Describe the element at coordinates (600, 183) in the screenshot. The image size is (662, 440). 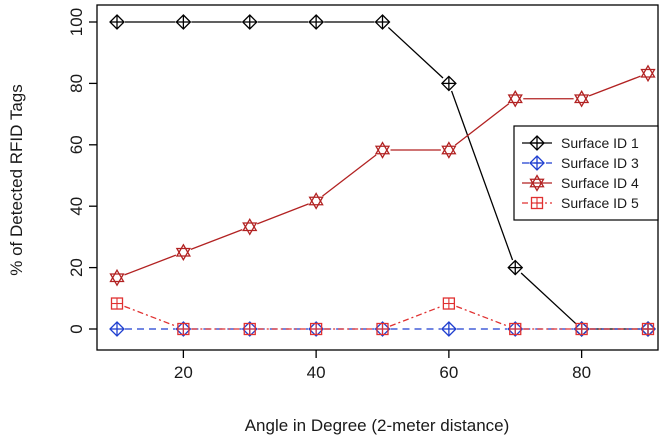
I see `legend-label: Surface ID 4` at that location.